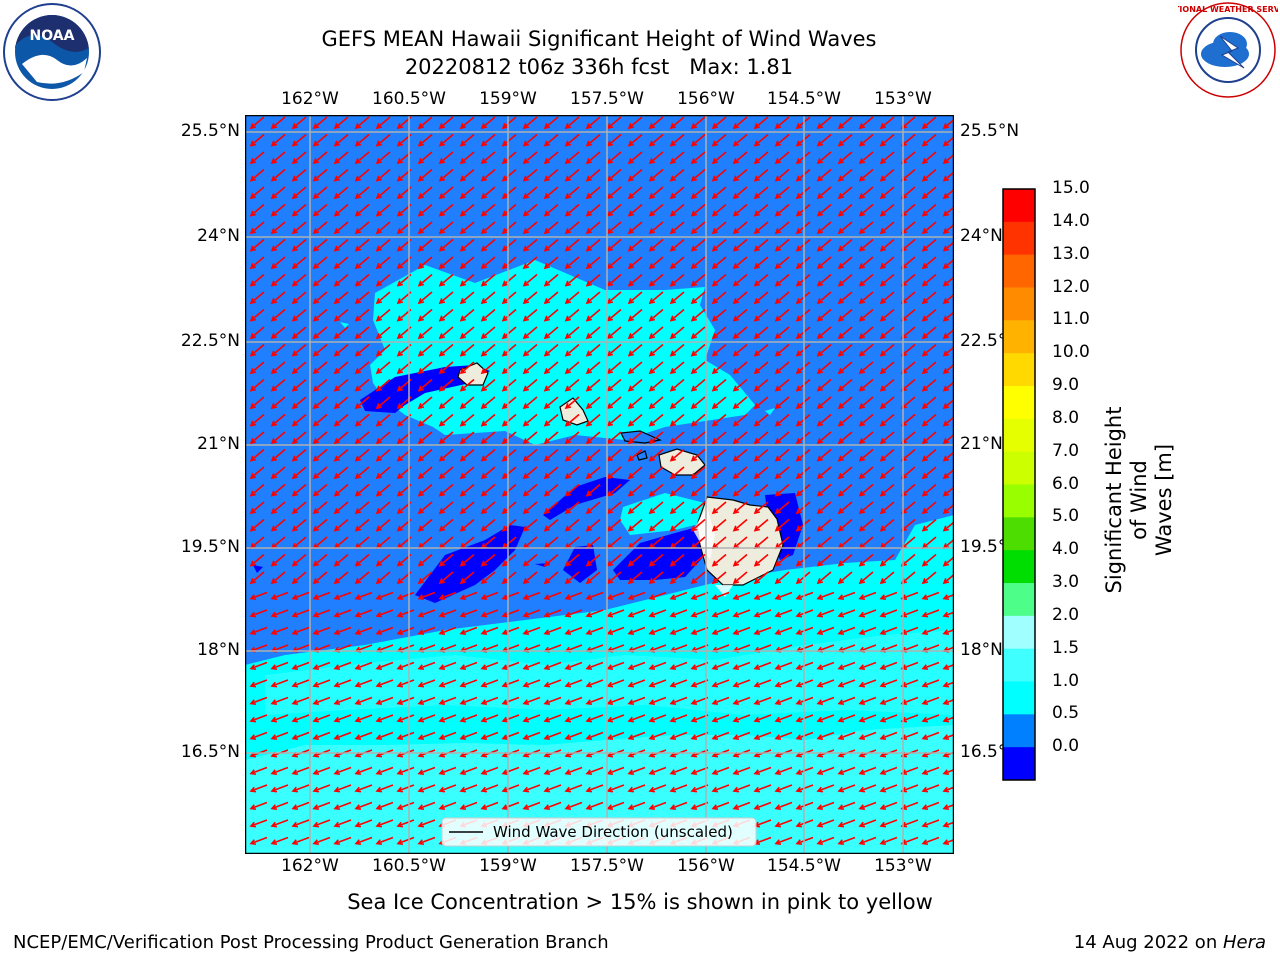  Describe the element at coordinates (1019, 206) in the screenshot. I see `colorbar-segment` at that location.